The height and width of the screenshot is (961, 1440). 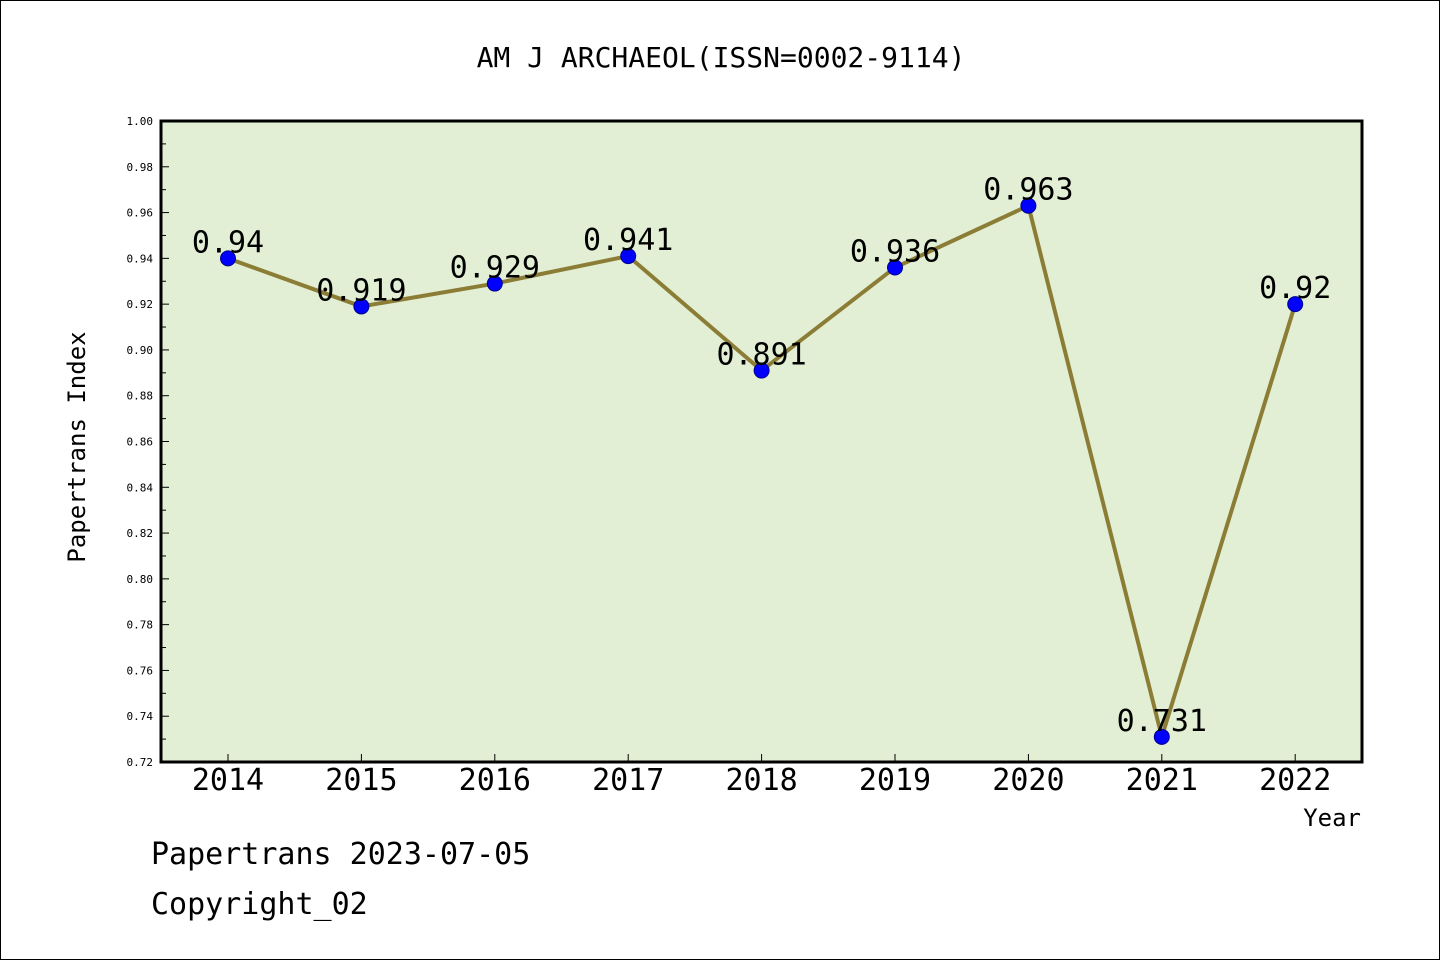 What do you see at coordinates (761, 355) in the screenshot?
I see `data-label: 0.891` at bounding box center [761, 355].